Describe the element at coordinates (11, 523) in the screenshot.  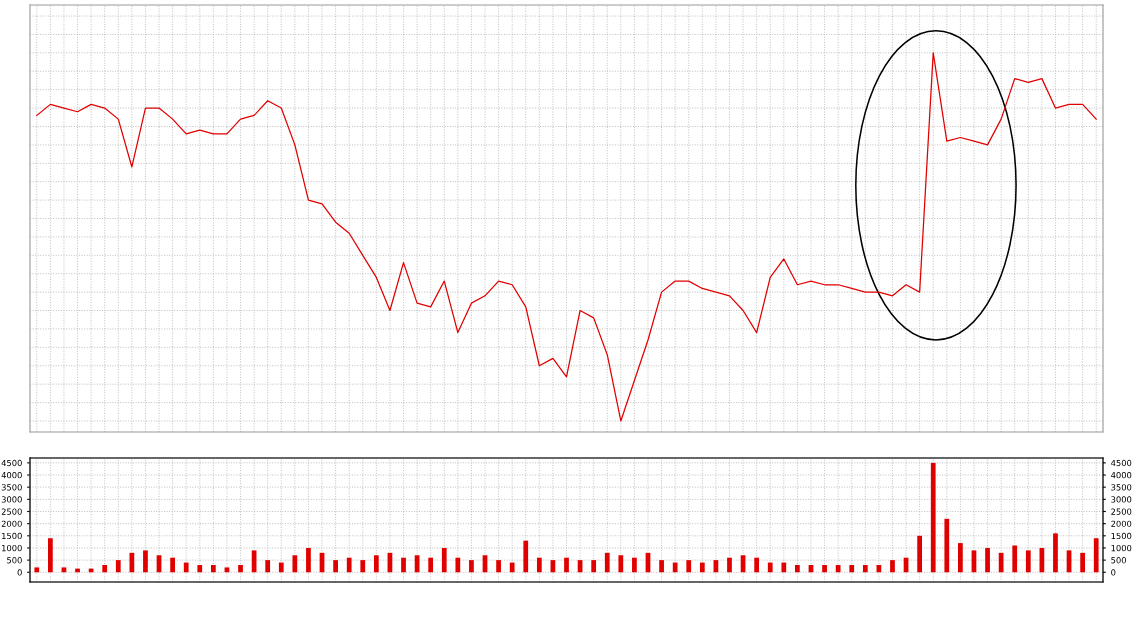
I see `y-tick-label: 2000` at that location.